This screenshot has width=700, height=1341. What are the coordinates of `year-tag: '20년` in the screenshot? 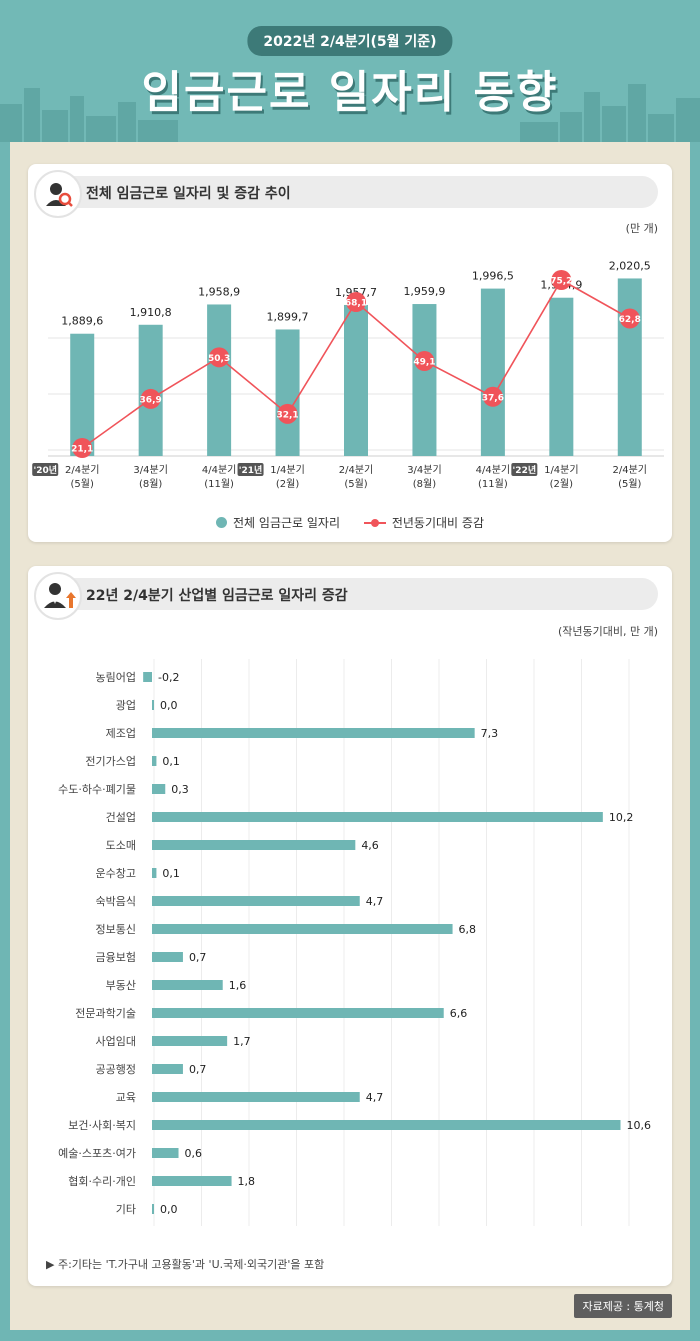 It's located at (45, 469).